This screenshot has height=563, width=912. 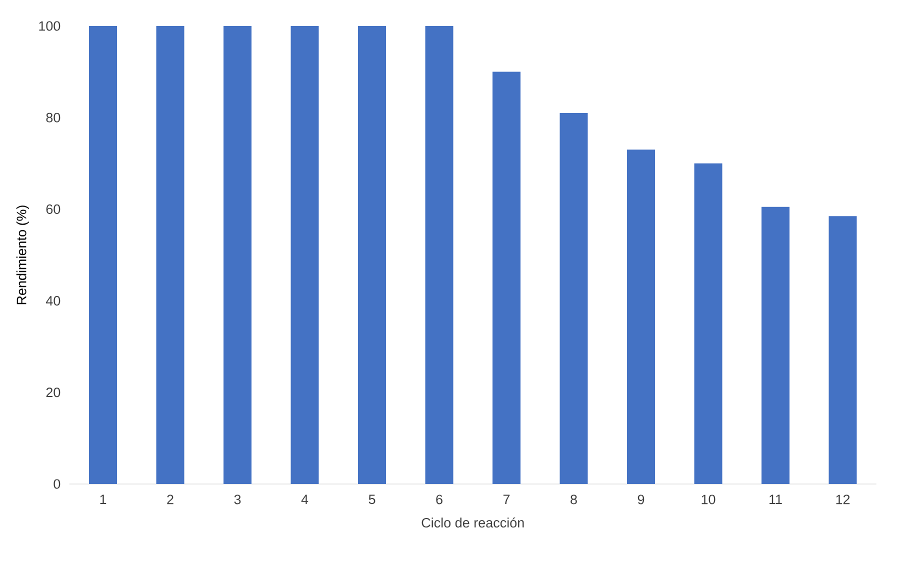 What do you see at coordinates (439, 499) in the screenshot?
I see `x-tick-label: 6` at bounding box center [439, 499].